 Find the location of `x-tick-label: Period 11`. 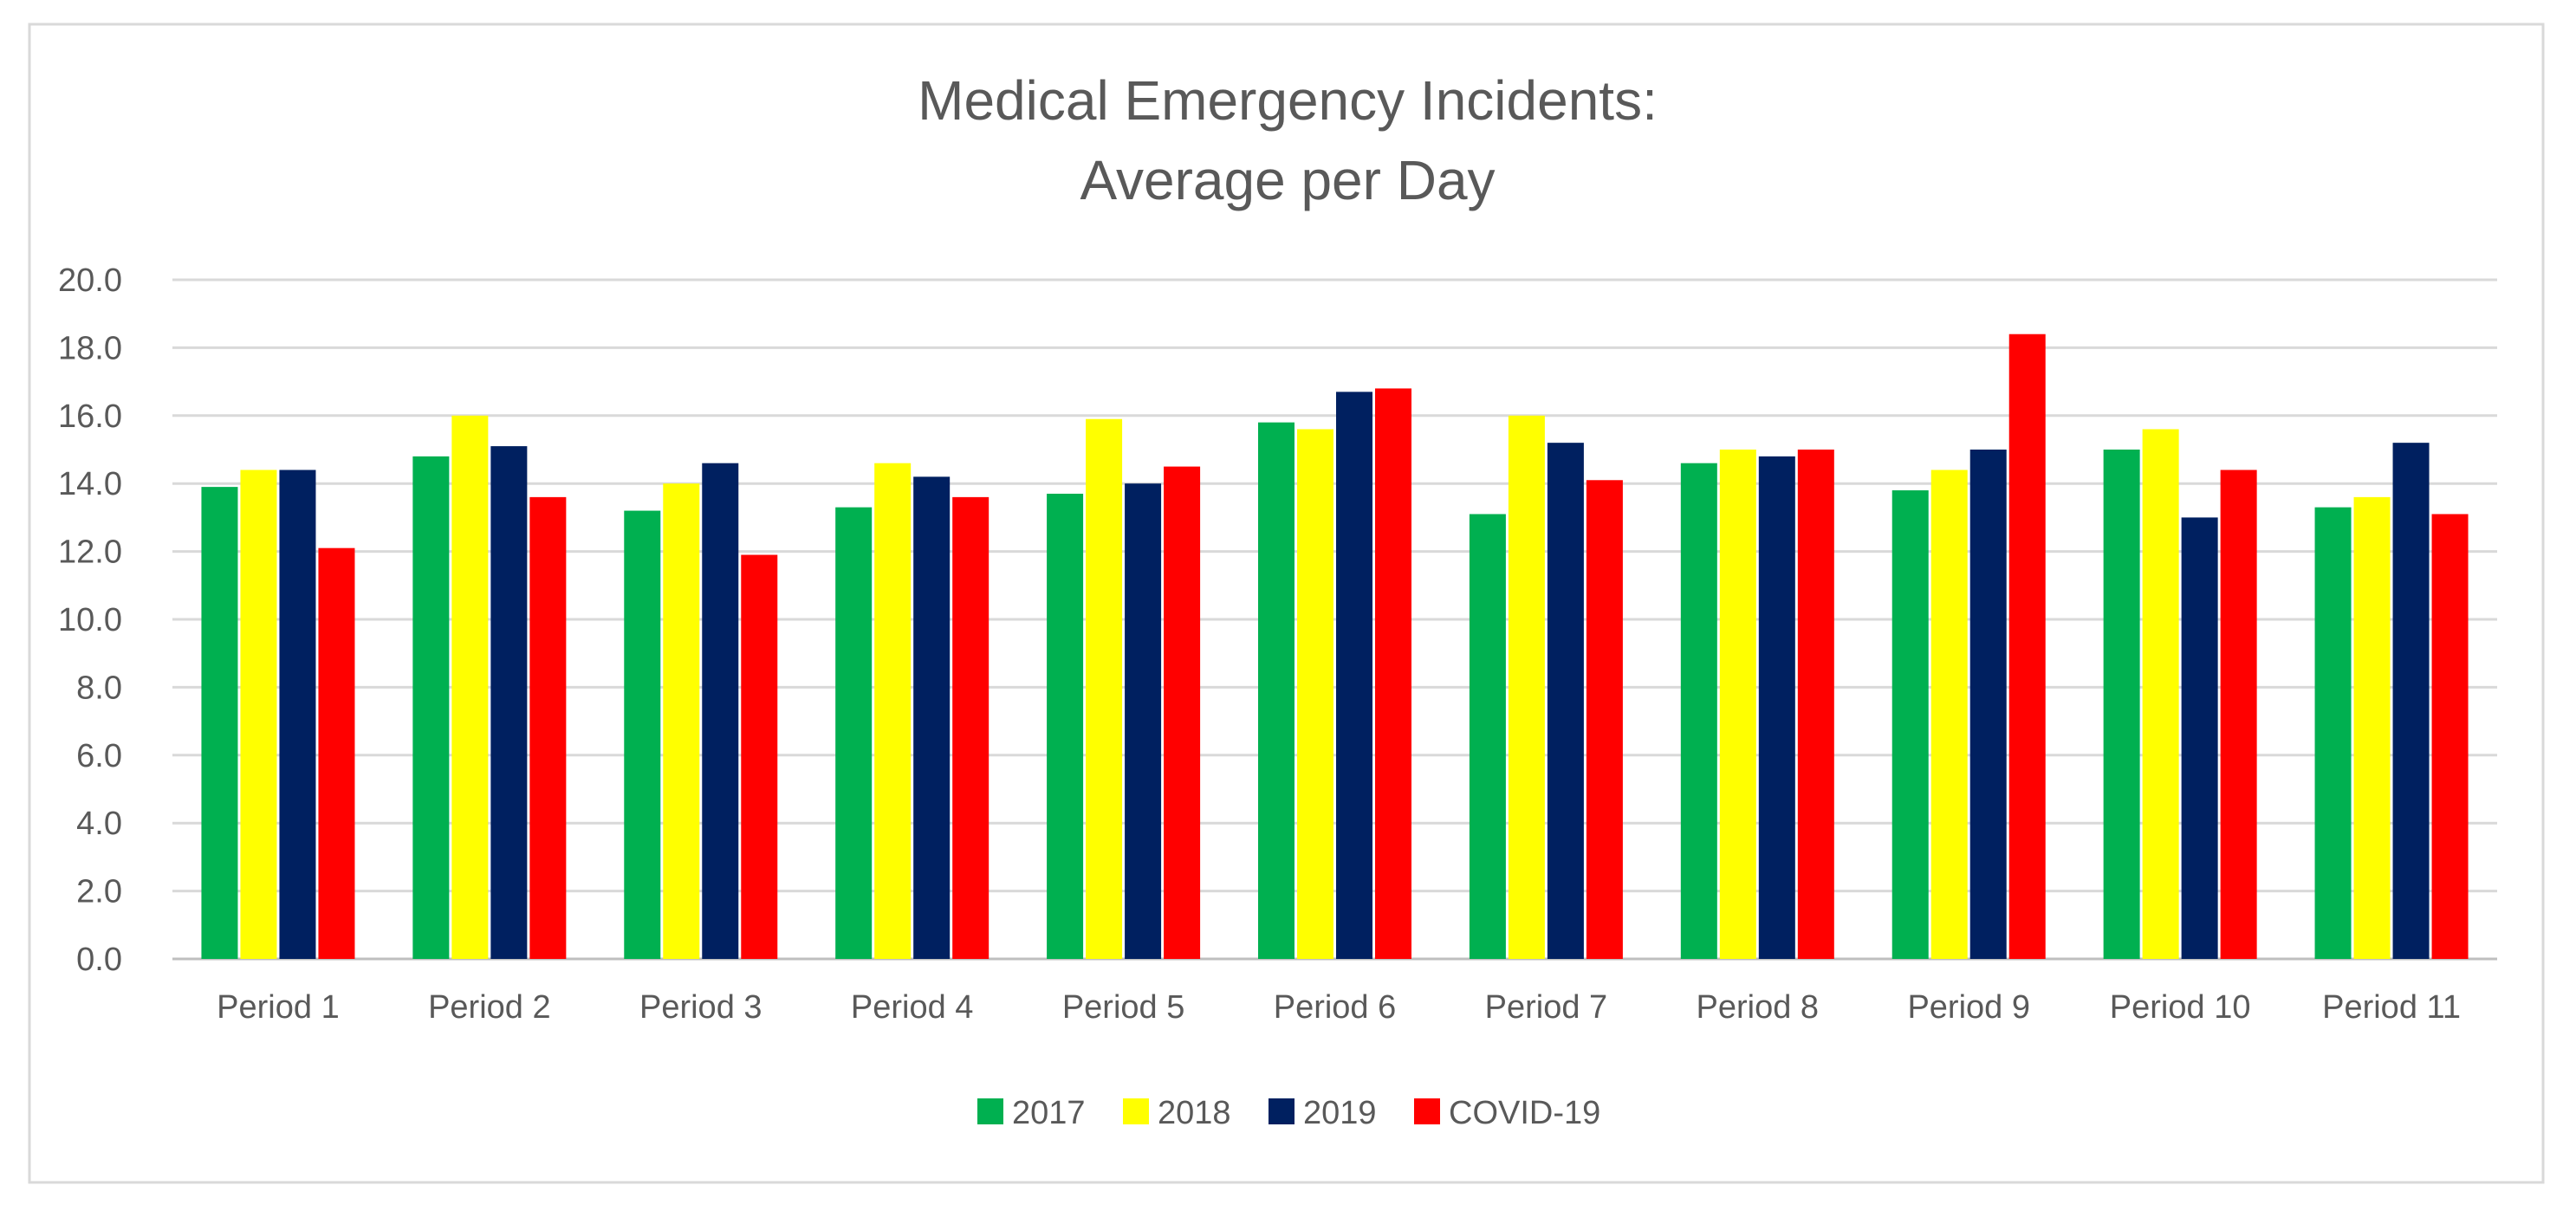

x-tick-label: Period 11 is located at coordinates (2391, 1008).